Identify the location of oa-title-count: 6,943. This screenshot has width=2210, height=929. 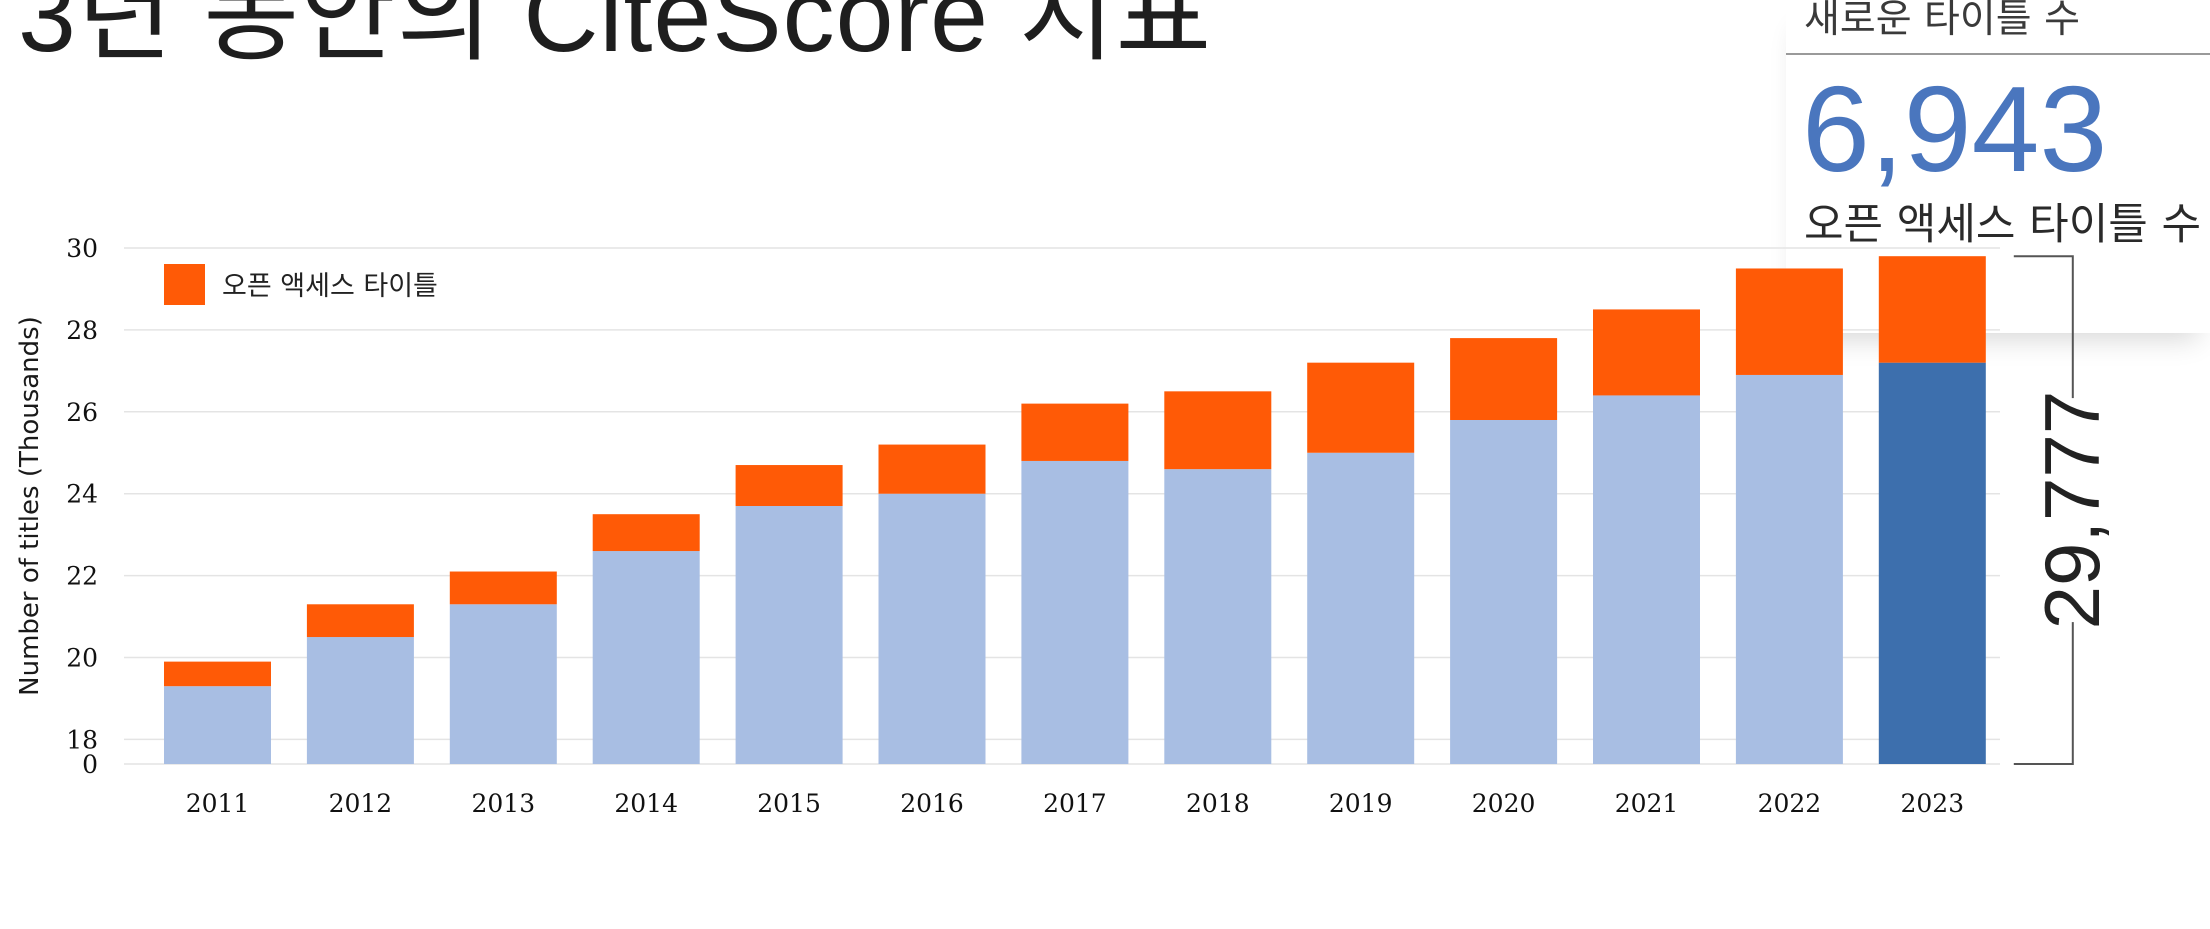
(1955, 129).